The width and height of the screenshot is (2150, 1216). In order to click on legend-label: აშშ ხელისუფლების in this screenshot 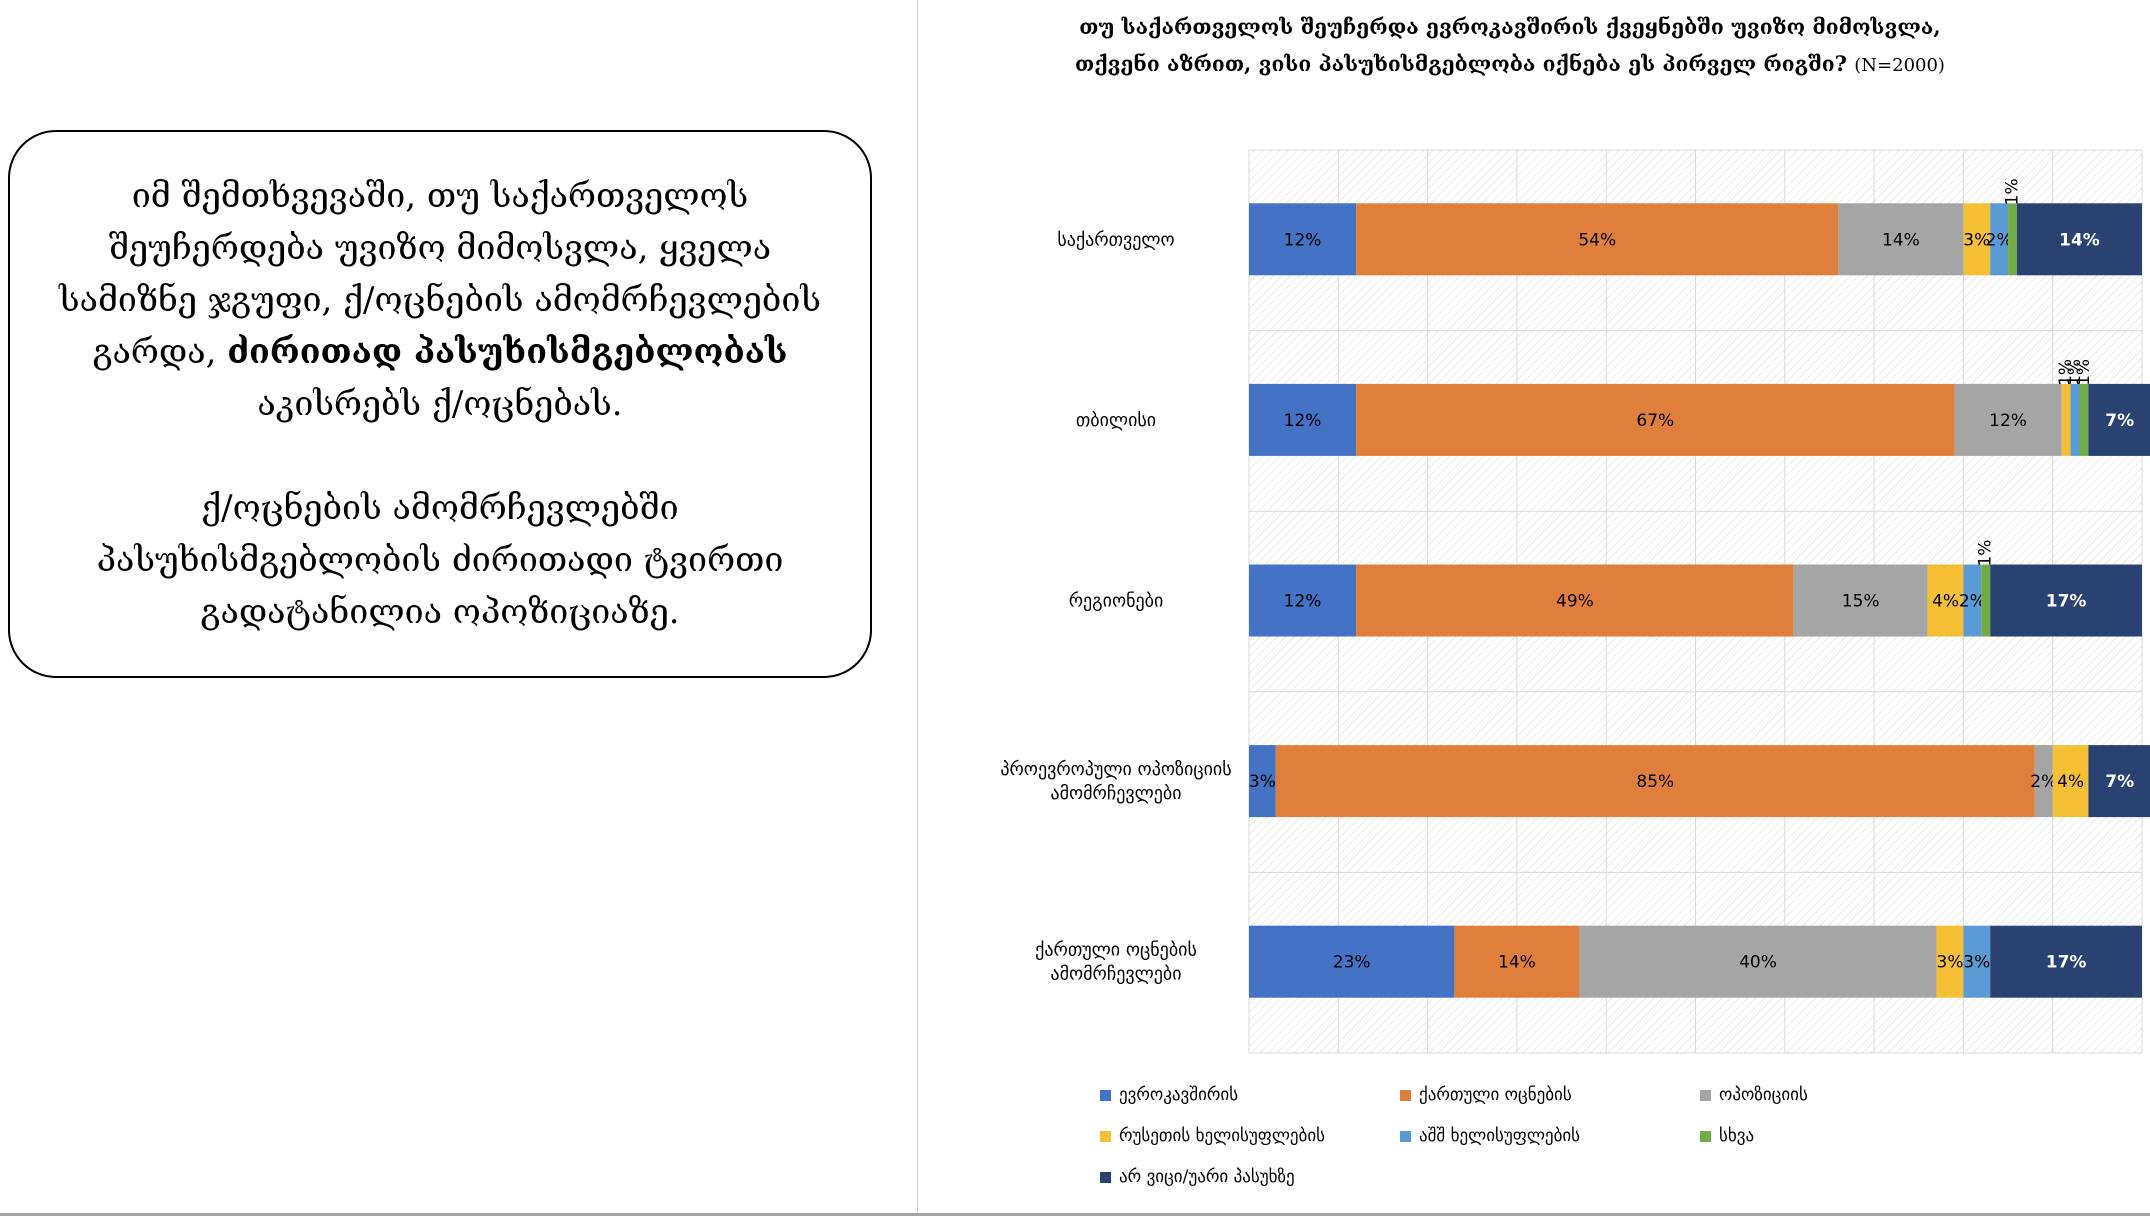, I will do `click(1500, 1136)`.